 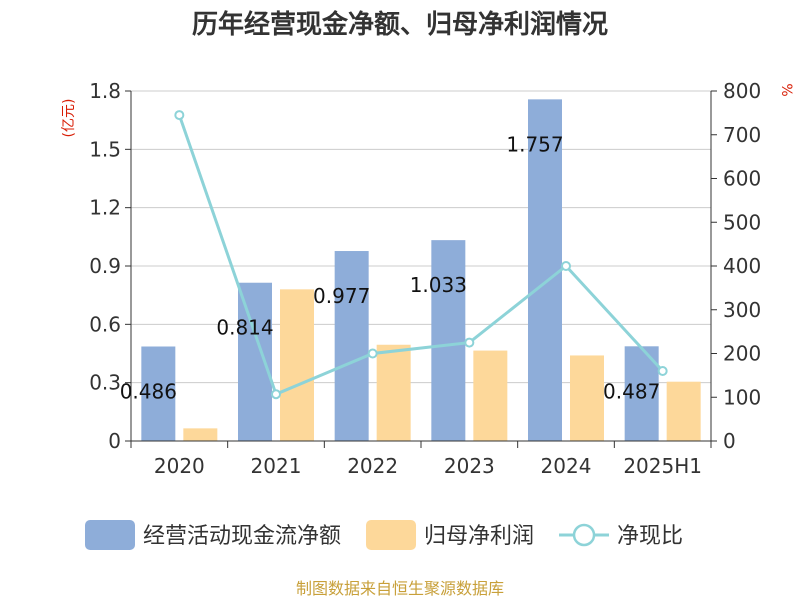 I want to click on y-right-tick-label: 600, so click(x=742, y=179).